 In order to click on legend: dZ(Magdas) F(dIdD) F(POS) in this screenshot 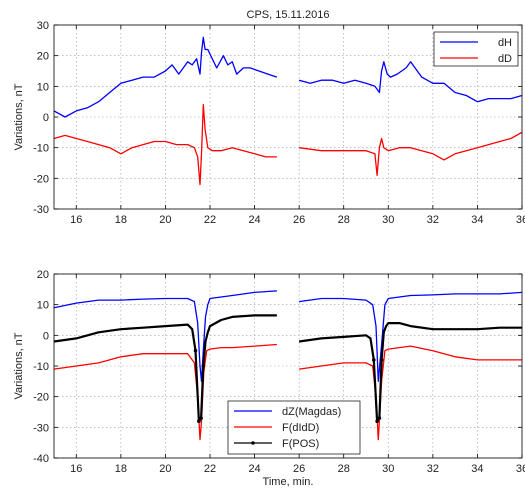, I will do `click(294, 427)`.